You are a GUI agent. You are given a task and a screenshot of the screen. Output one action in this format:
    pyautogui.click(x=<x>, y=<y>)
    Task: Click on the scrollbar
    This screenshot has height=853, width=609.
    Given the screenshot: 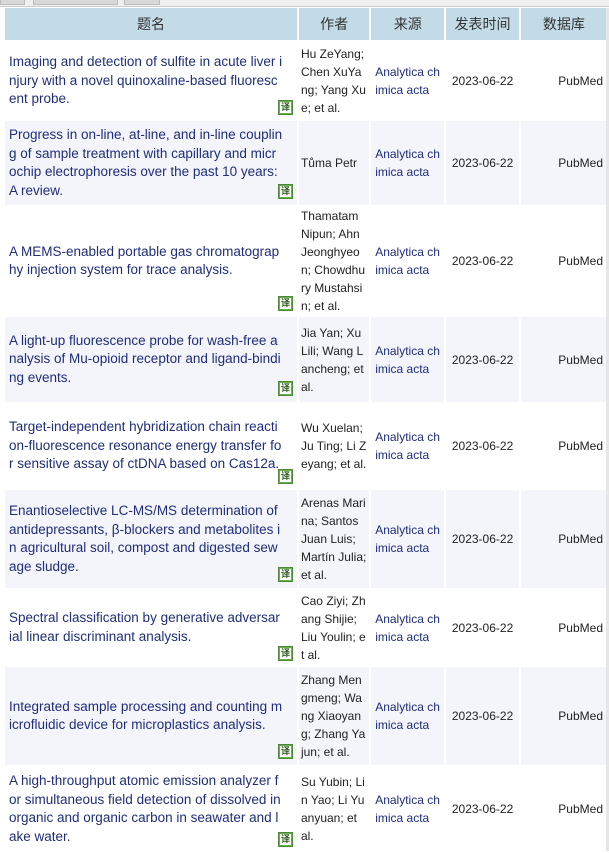 What is the action you would take?
    pyautogui.click(x=607, y=429)
    